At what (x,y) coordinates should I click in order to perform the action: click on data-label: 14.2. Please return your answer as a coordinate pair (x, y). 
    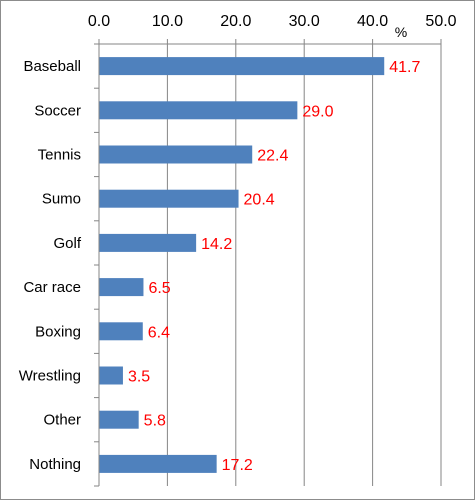
    Looking at the image, I should click on (216, 244).